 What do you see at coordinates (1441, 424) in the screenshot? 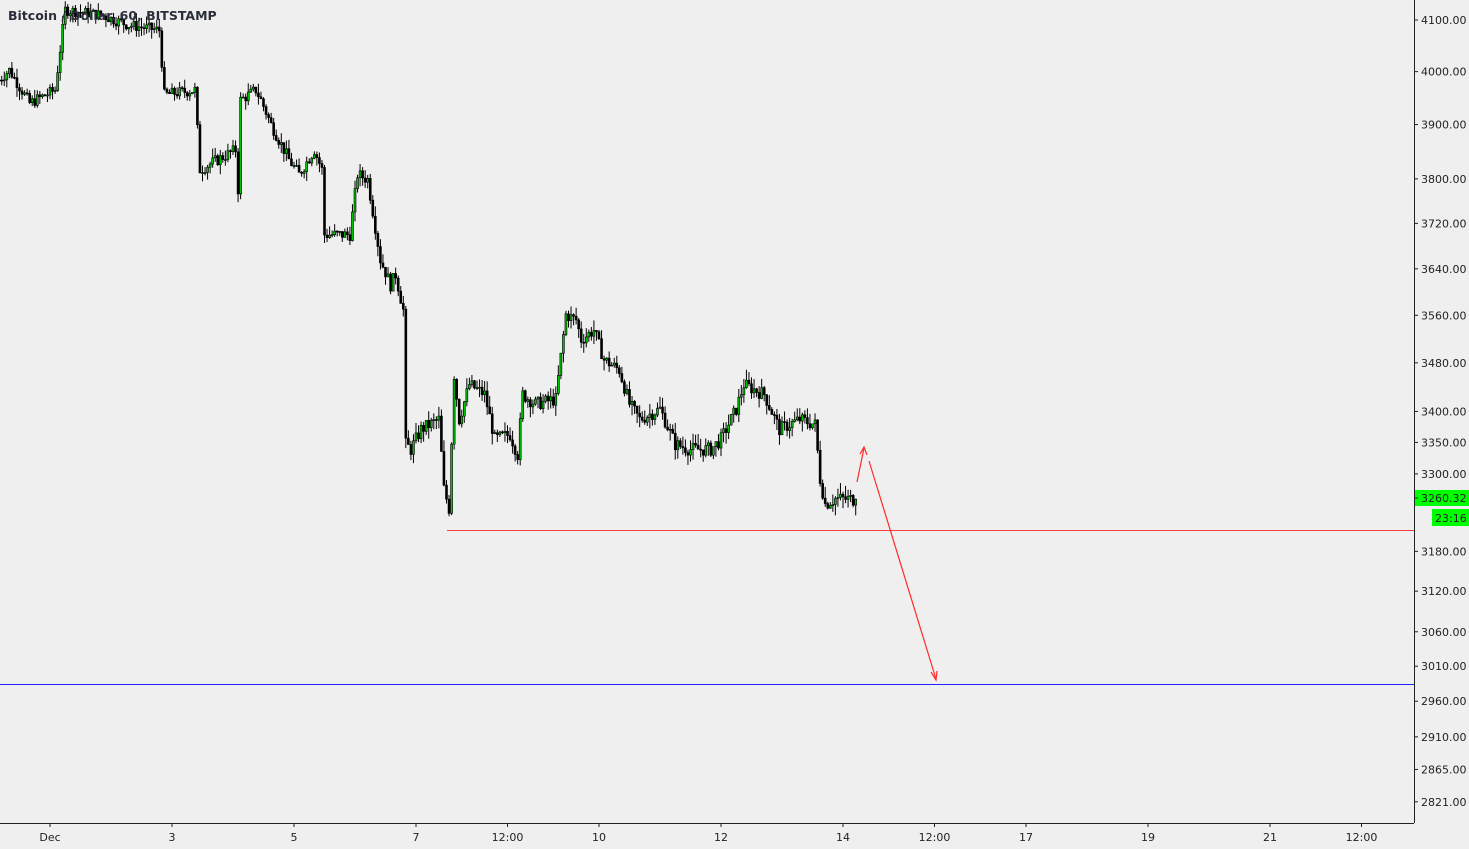
I see `price-axis` at bounding box center [1441, 424].